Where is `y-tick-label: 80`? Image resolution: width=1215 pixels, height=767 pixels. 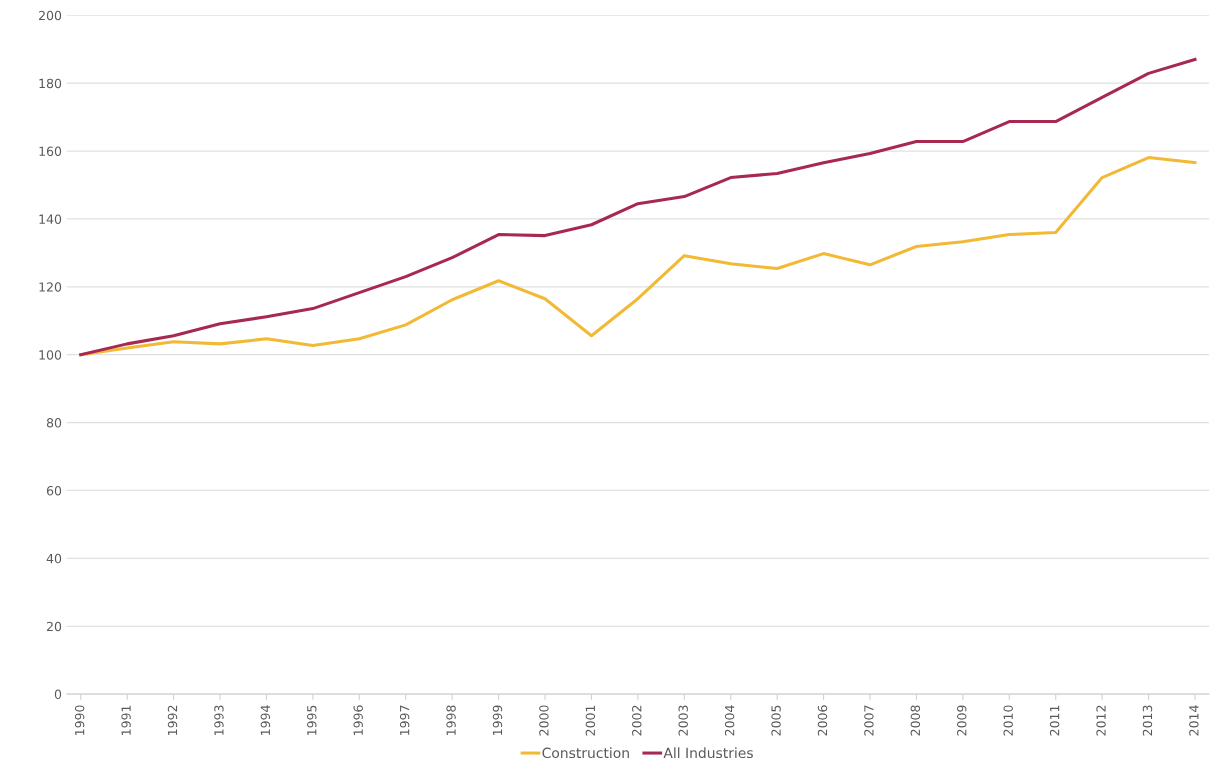
y-tick-label: 80 is located at coordinates (54, 423).